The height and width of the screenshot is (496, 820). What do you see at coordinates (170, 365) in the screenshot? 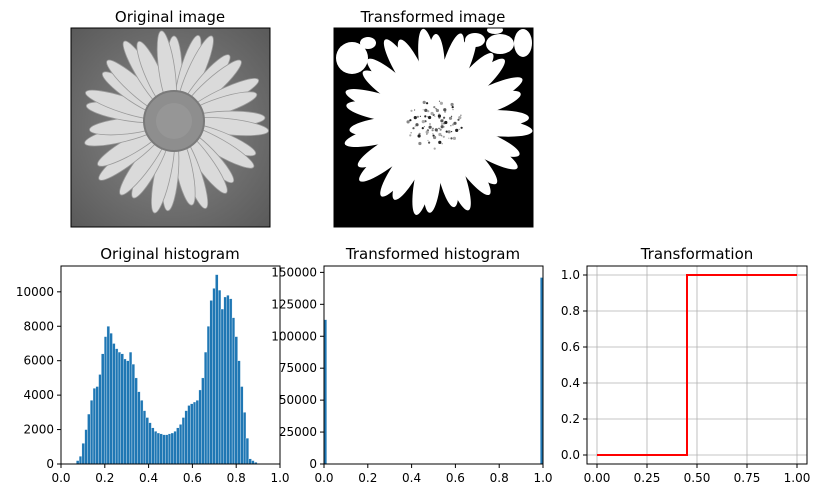
I see `original-histogram-axes` at bounding box center [170, 365].